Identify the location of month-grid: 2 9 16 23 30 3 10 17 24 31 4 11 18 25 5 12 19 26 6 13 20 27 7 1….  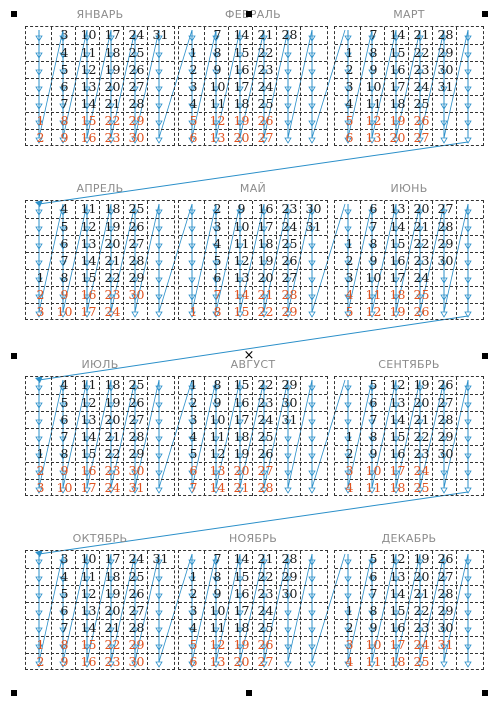
(253, 260).